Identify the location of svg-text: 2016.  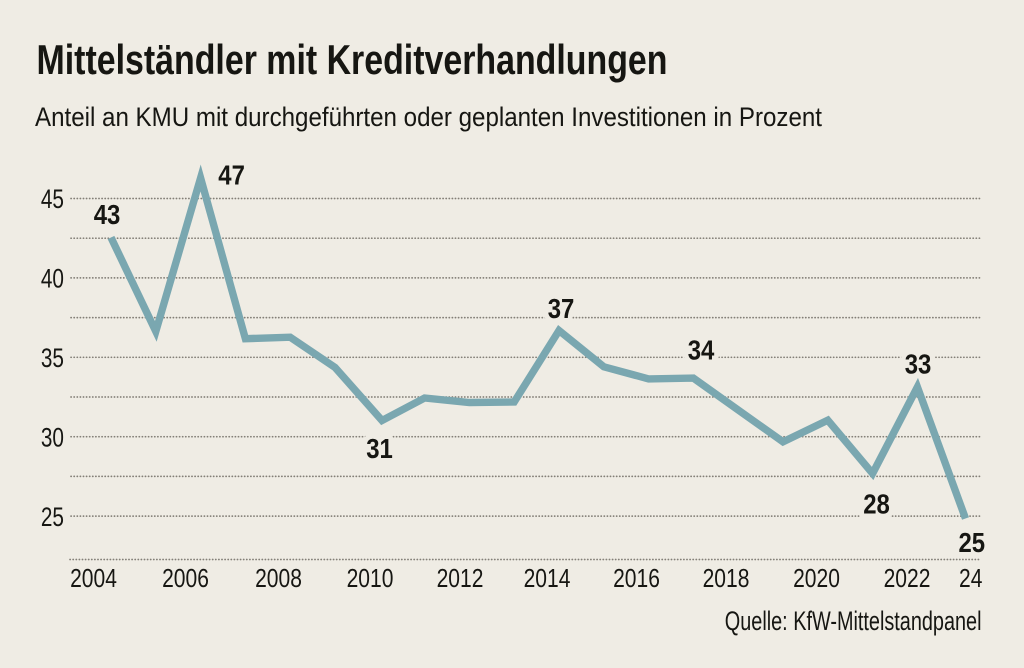
(636, 578).